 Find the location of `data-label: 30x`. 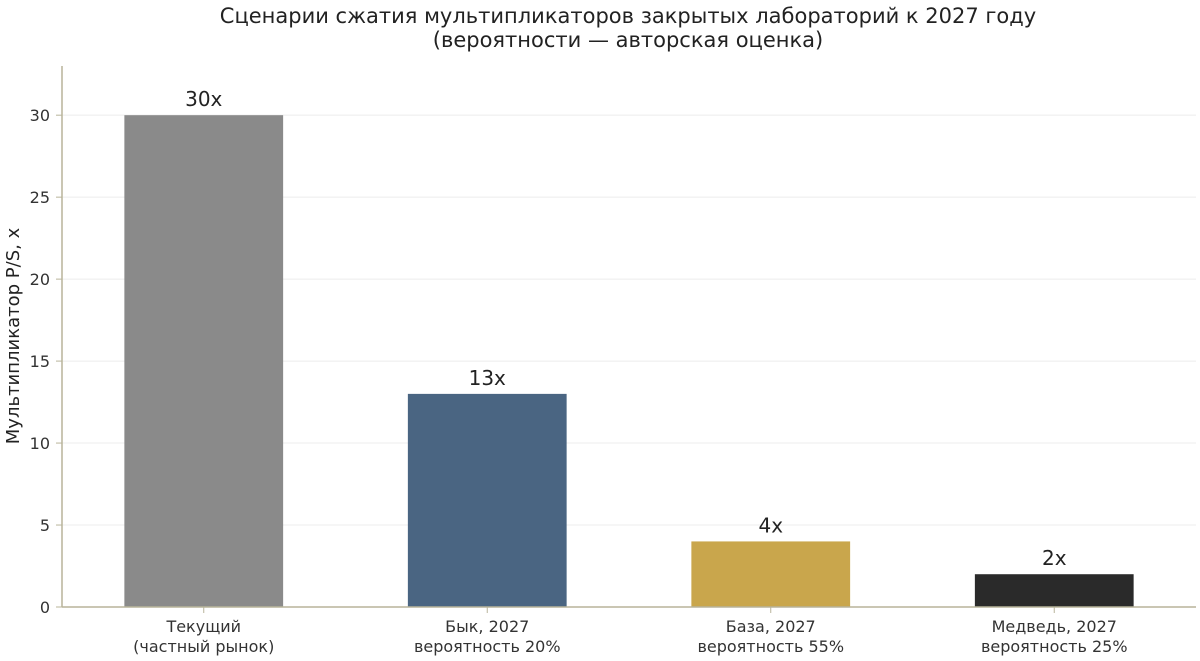

data-label: 30x is located at coordinates (203, 99).